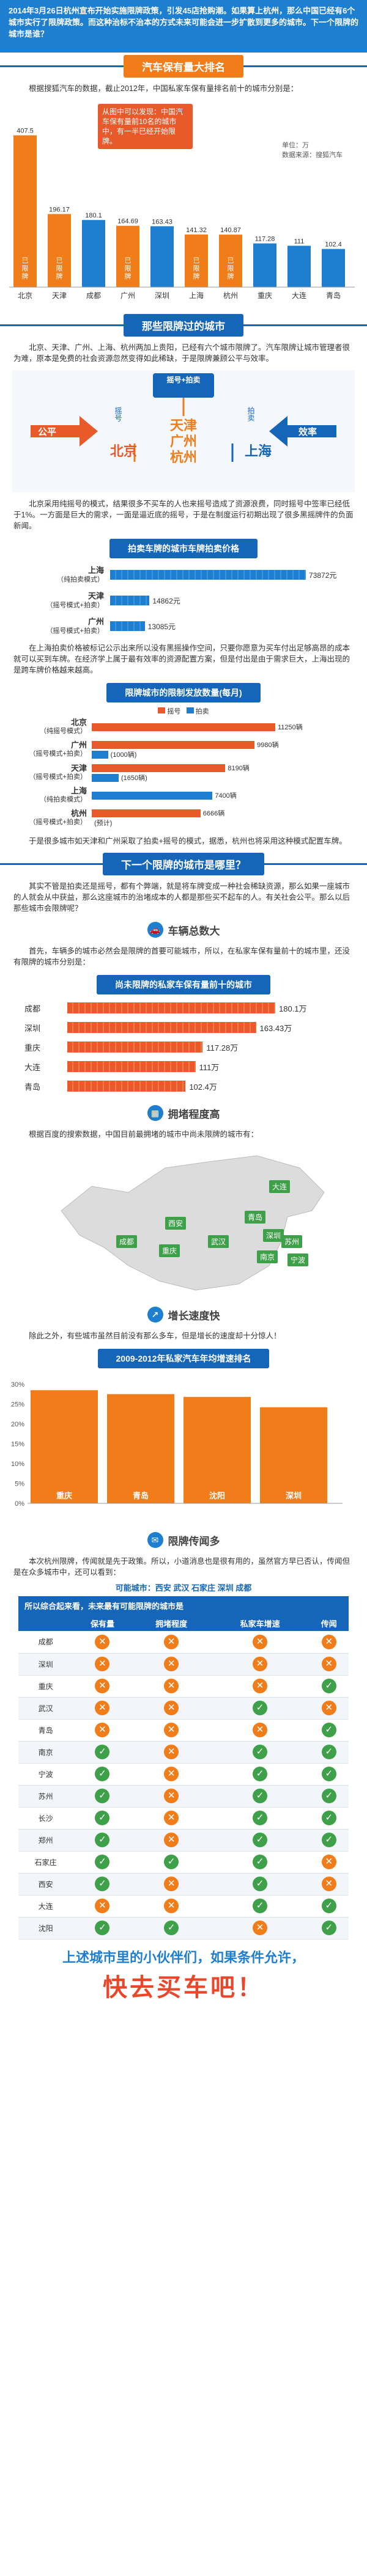 This screenshot has width=367, height=2576. I want to click on car-icon: 🚗, so click(155, 930).